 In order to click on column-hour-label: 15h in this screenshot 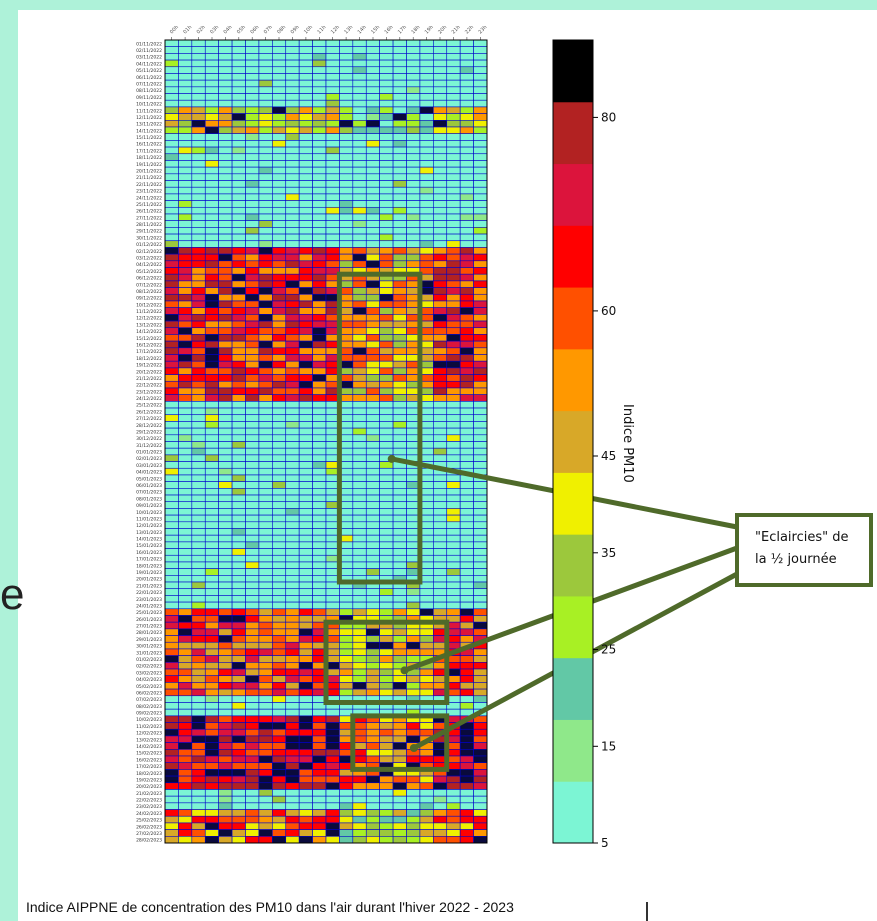, I will do `click(375, 29)`.